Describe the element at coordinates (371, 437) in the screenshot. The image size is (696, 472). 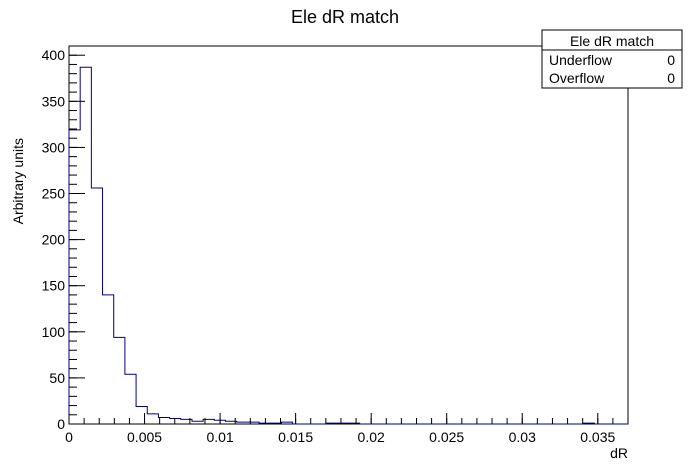
I see `x-tick-label: 0.02` at that location.